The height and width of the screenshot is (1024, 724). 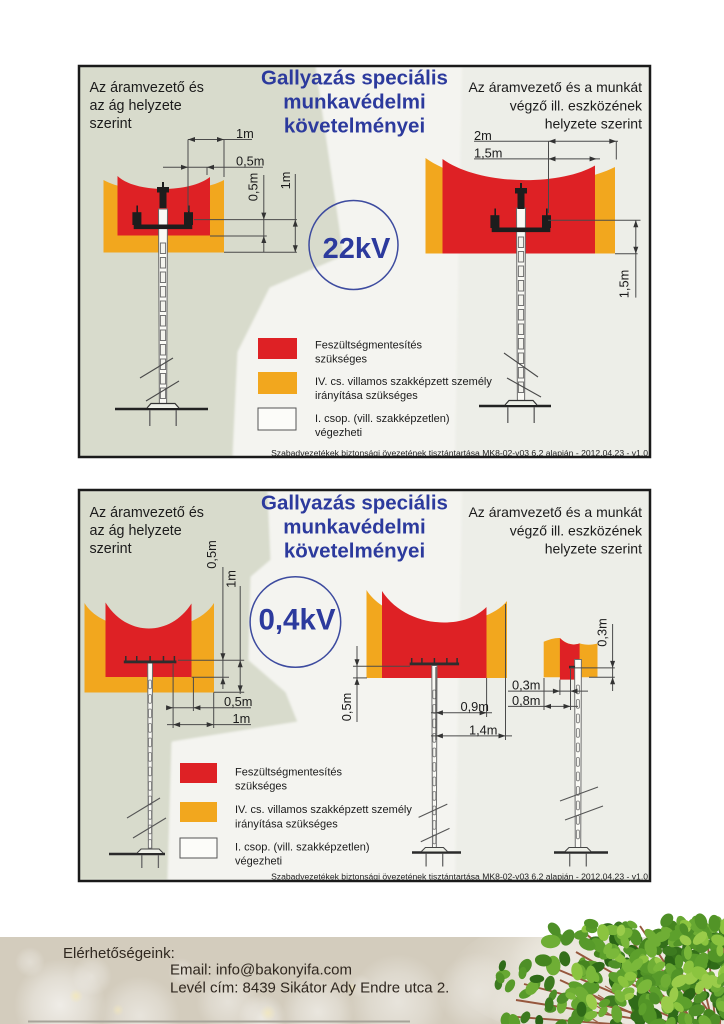 I want to click on svg-text: 22kV, so click(x=357, y=249).